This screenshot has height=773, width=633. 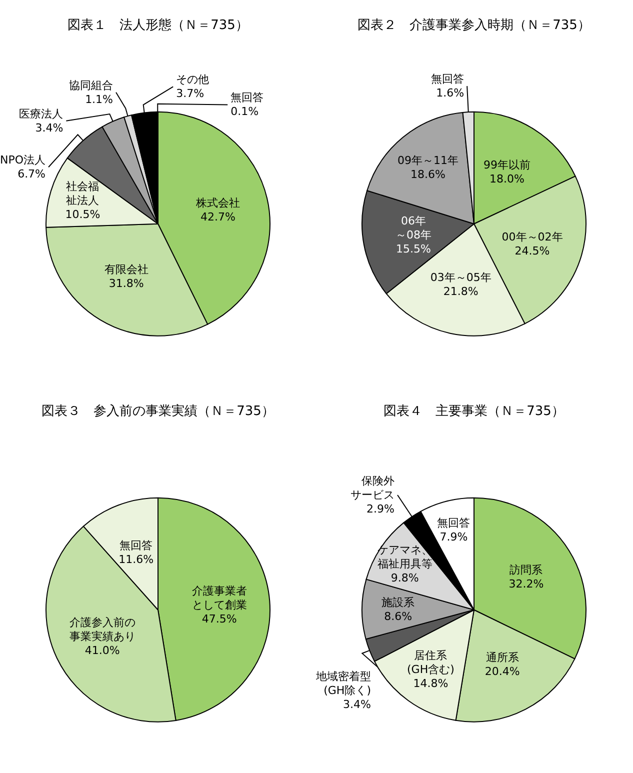 I want to click on data-label: 1.1%, so click(x=99, y=99).